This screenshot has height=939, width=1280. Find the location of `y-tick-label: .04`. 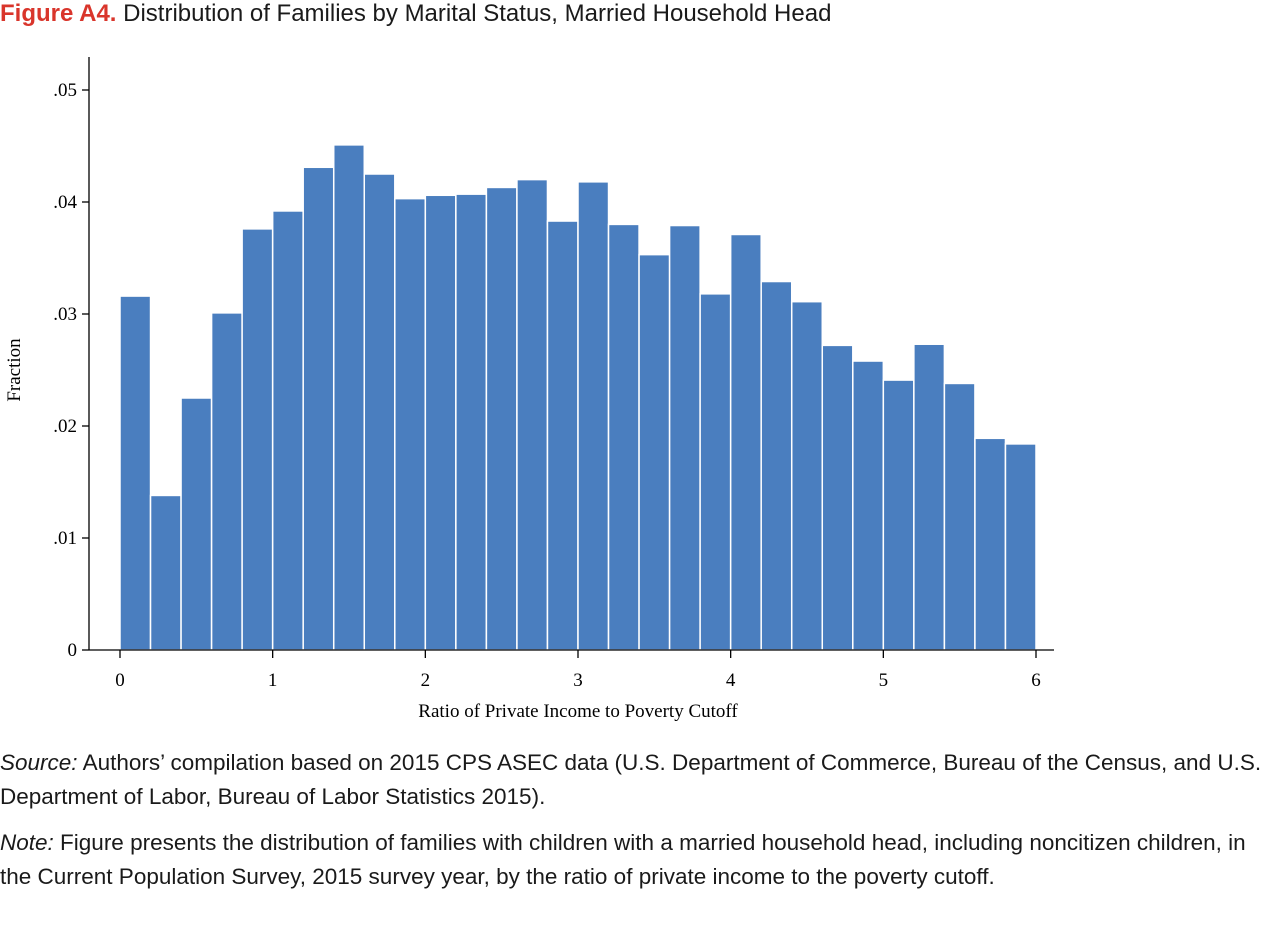

y-tick-label: .04 is located at coordinates (65, 202).